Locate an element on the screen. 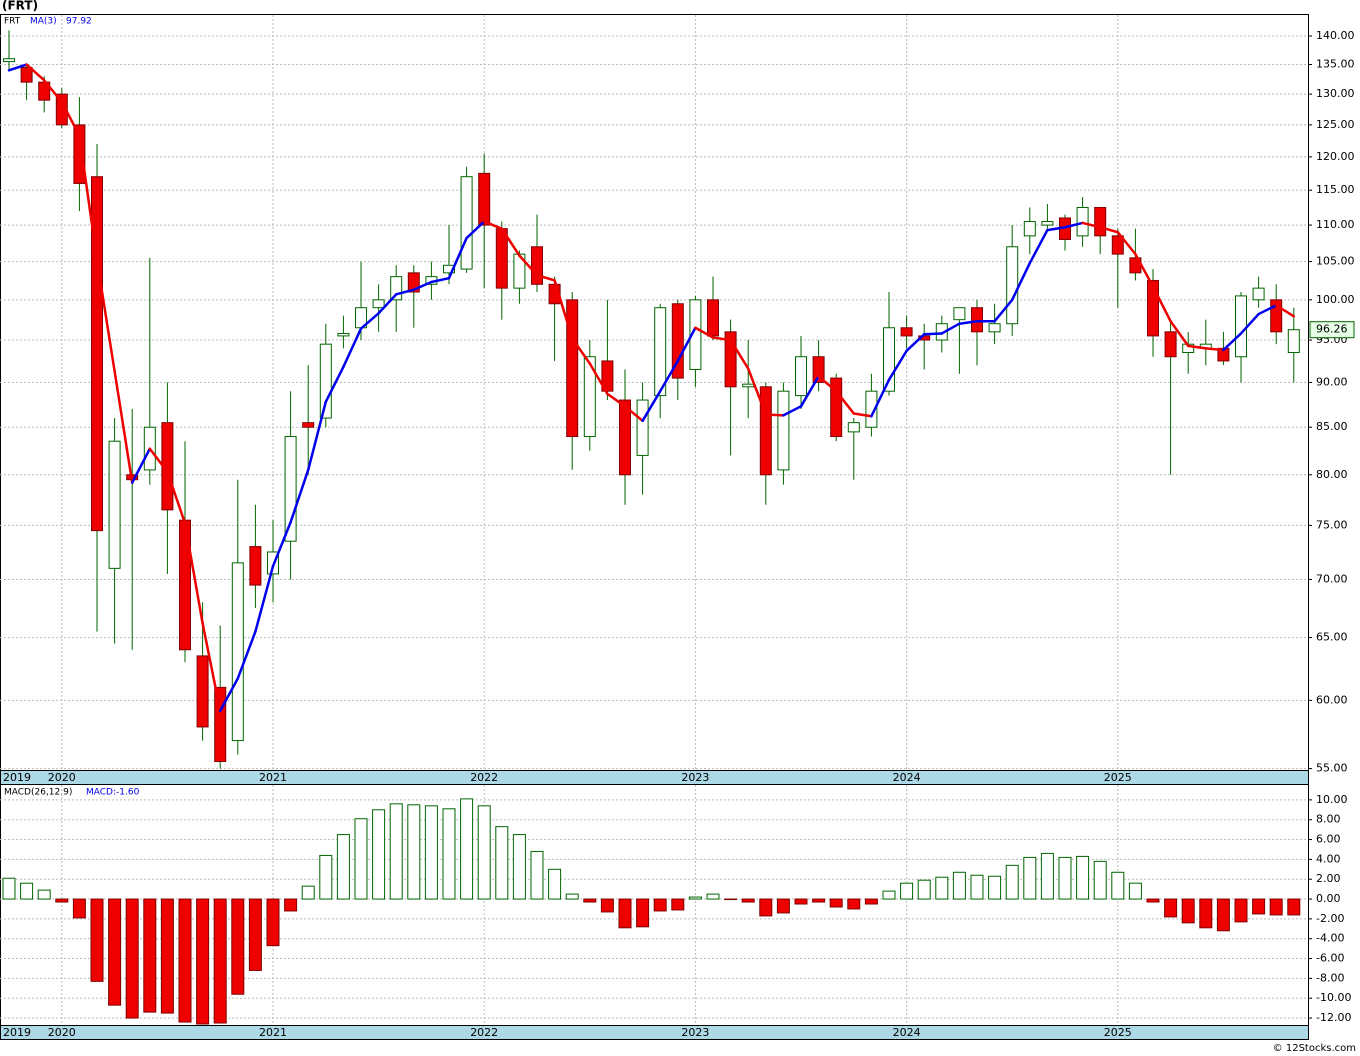  date-strip is located at coordinates (654, 1032).